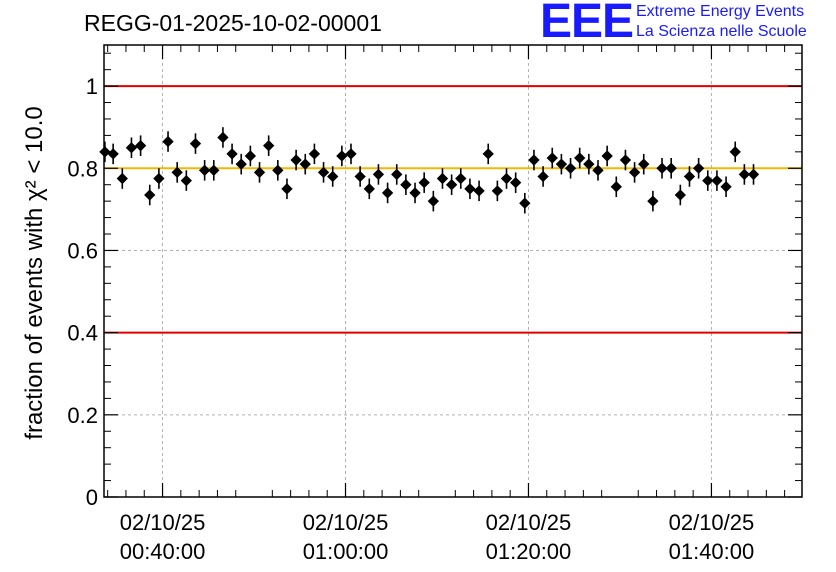  Describe the element at coordinates (233, 23) in the screenshot. I see `chart-title: REGG-01-2025-10-02-00001` at that location.